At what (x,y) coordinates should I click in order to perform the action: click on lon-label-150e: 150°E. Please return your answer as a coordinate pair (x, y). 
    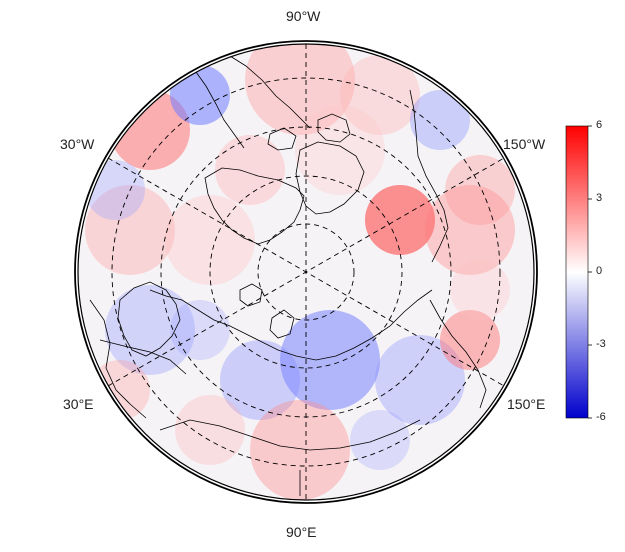
    Looking at the image, I should click on (526, 404).